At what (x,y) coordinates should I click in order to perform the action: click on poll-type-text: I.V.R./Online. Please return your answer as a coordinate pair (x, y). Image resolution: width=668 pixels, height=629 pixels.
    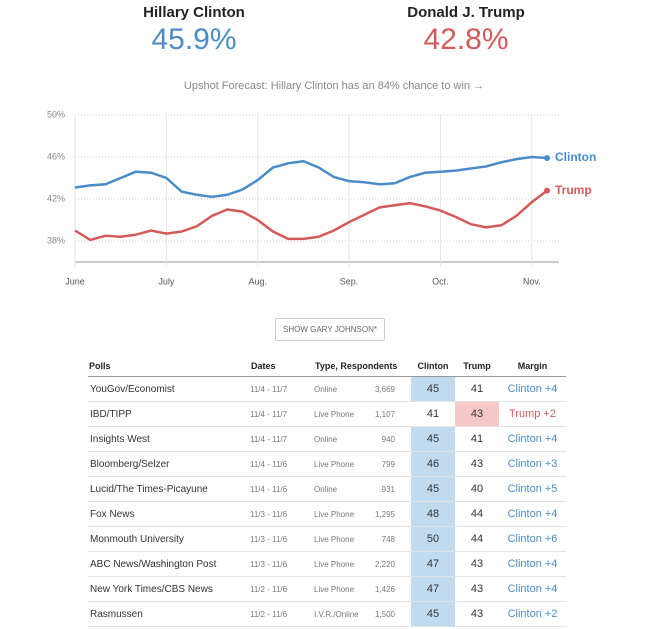
    Looking at the image, I should click on (336, 614).